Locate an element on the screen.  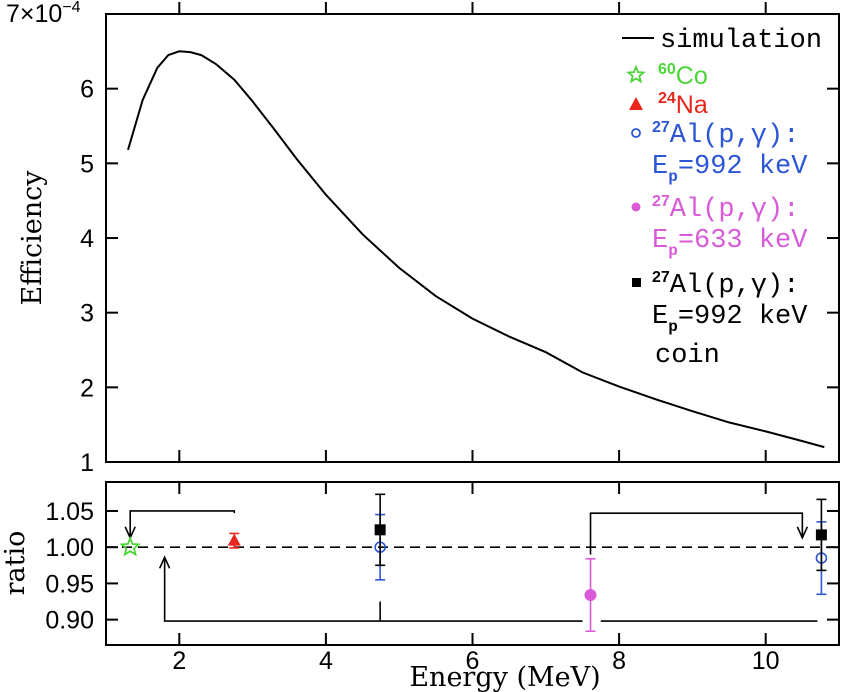
y-scale-exponent: −4 is located at coordinates (71, 8).